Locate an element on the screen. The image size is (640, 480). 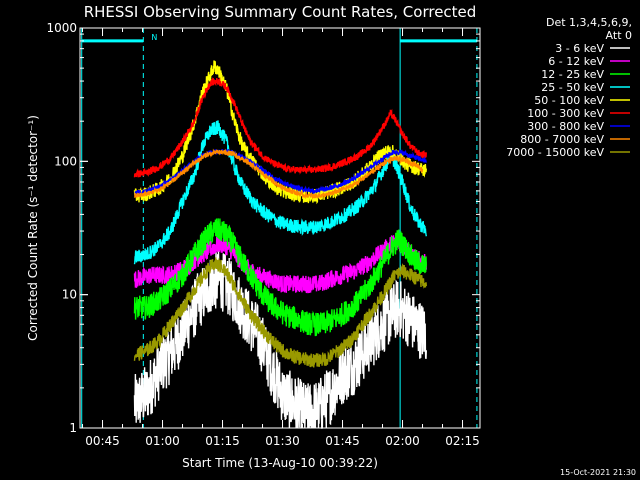
legend-label: 50 - 100 keV is located at coordinates (569, 100).